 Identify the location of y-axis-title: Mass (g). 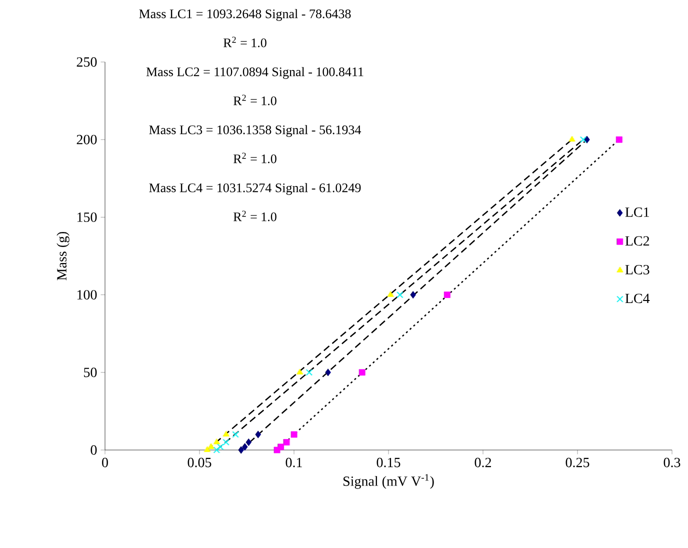
(63, 256).